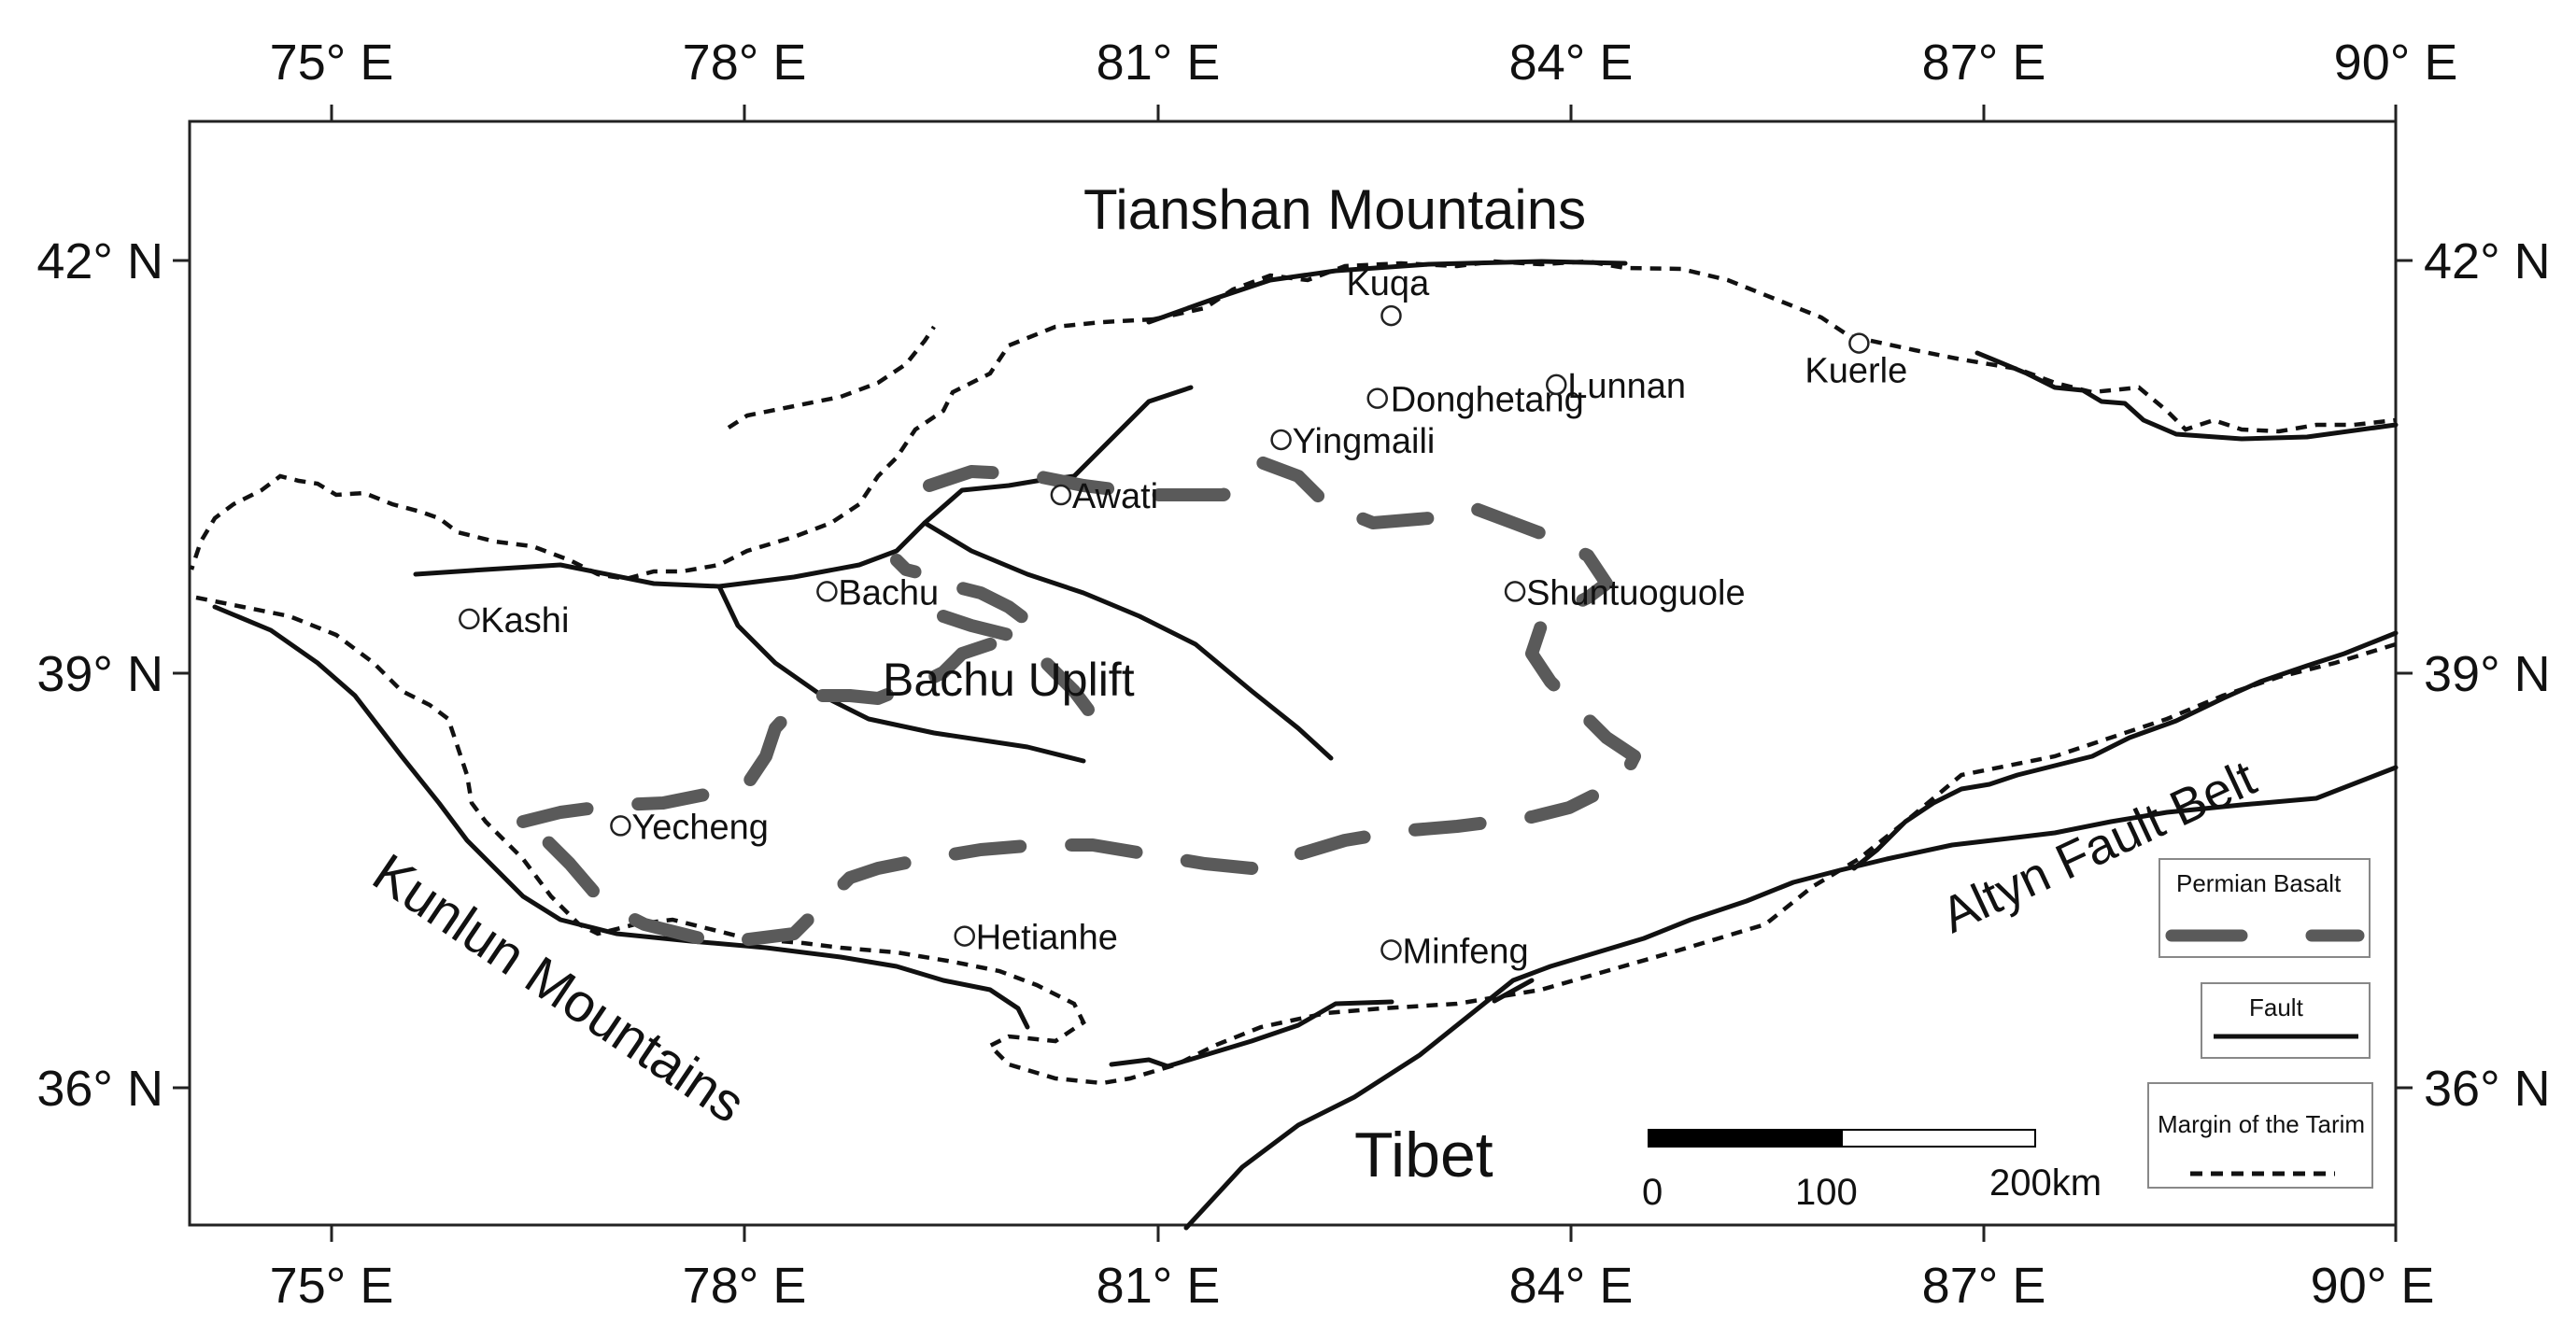  What do you see at coordinates (1872, 1171) in the screenshot?
I see `scale-bar: 0 100 200km` at bounding box center [1872, 1171].